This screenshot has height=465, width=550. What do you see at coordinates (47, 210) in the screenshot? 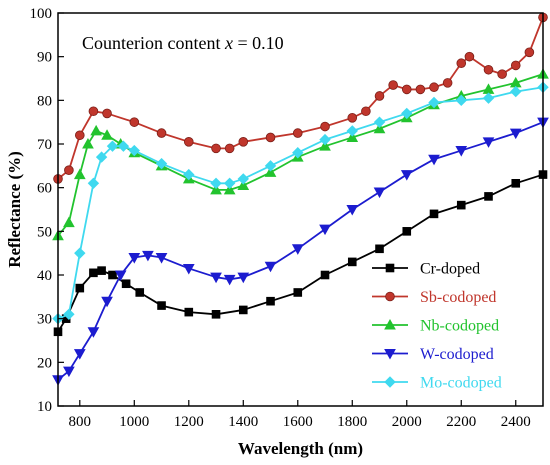
I see `y-axis: 10 20 30 40 50 60 70 80 90 100` at bounding box center [47, 210].